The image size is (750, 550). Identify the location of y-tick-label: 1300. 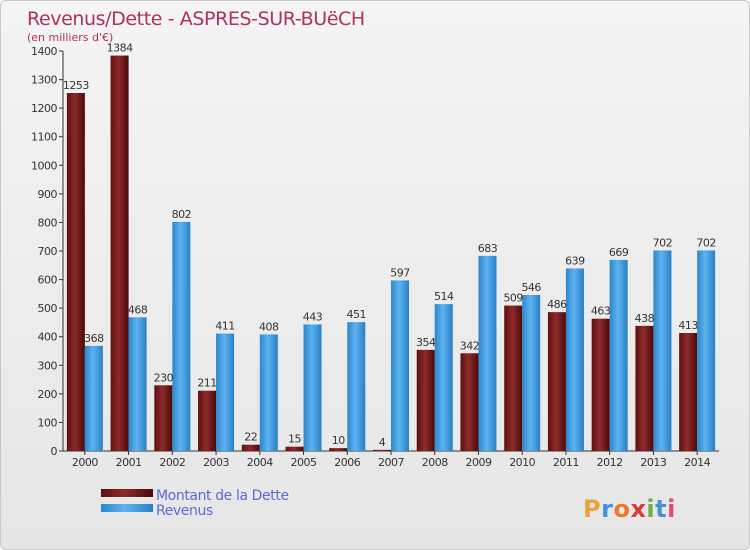
(44, 80).